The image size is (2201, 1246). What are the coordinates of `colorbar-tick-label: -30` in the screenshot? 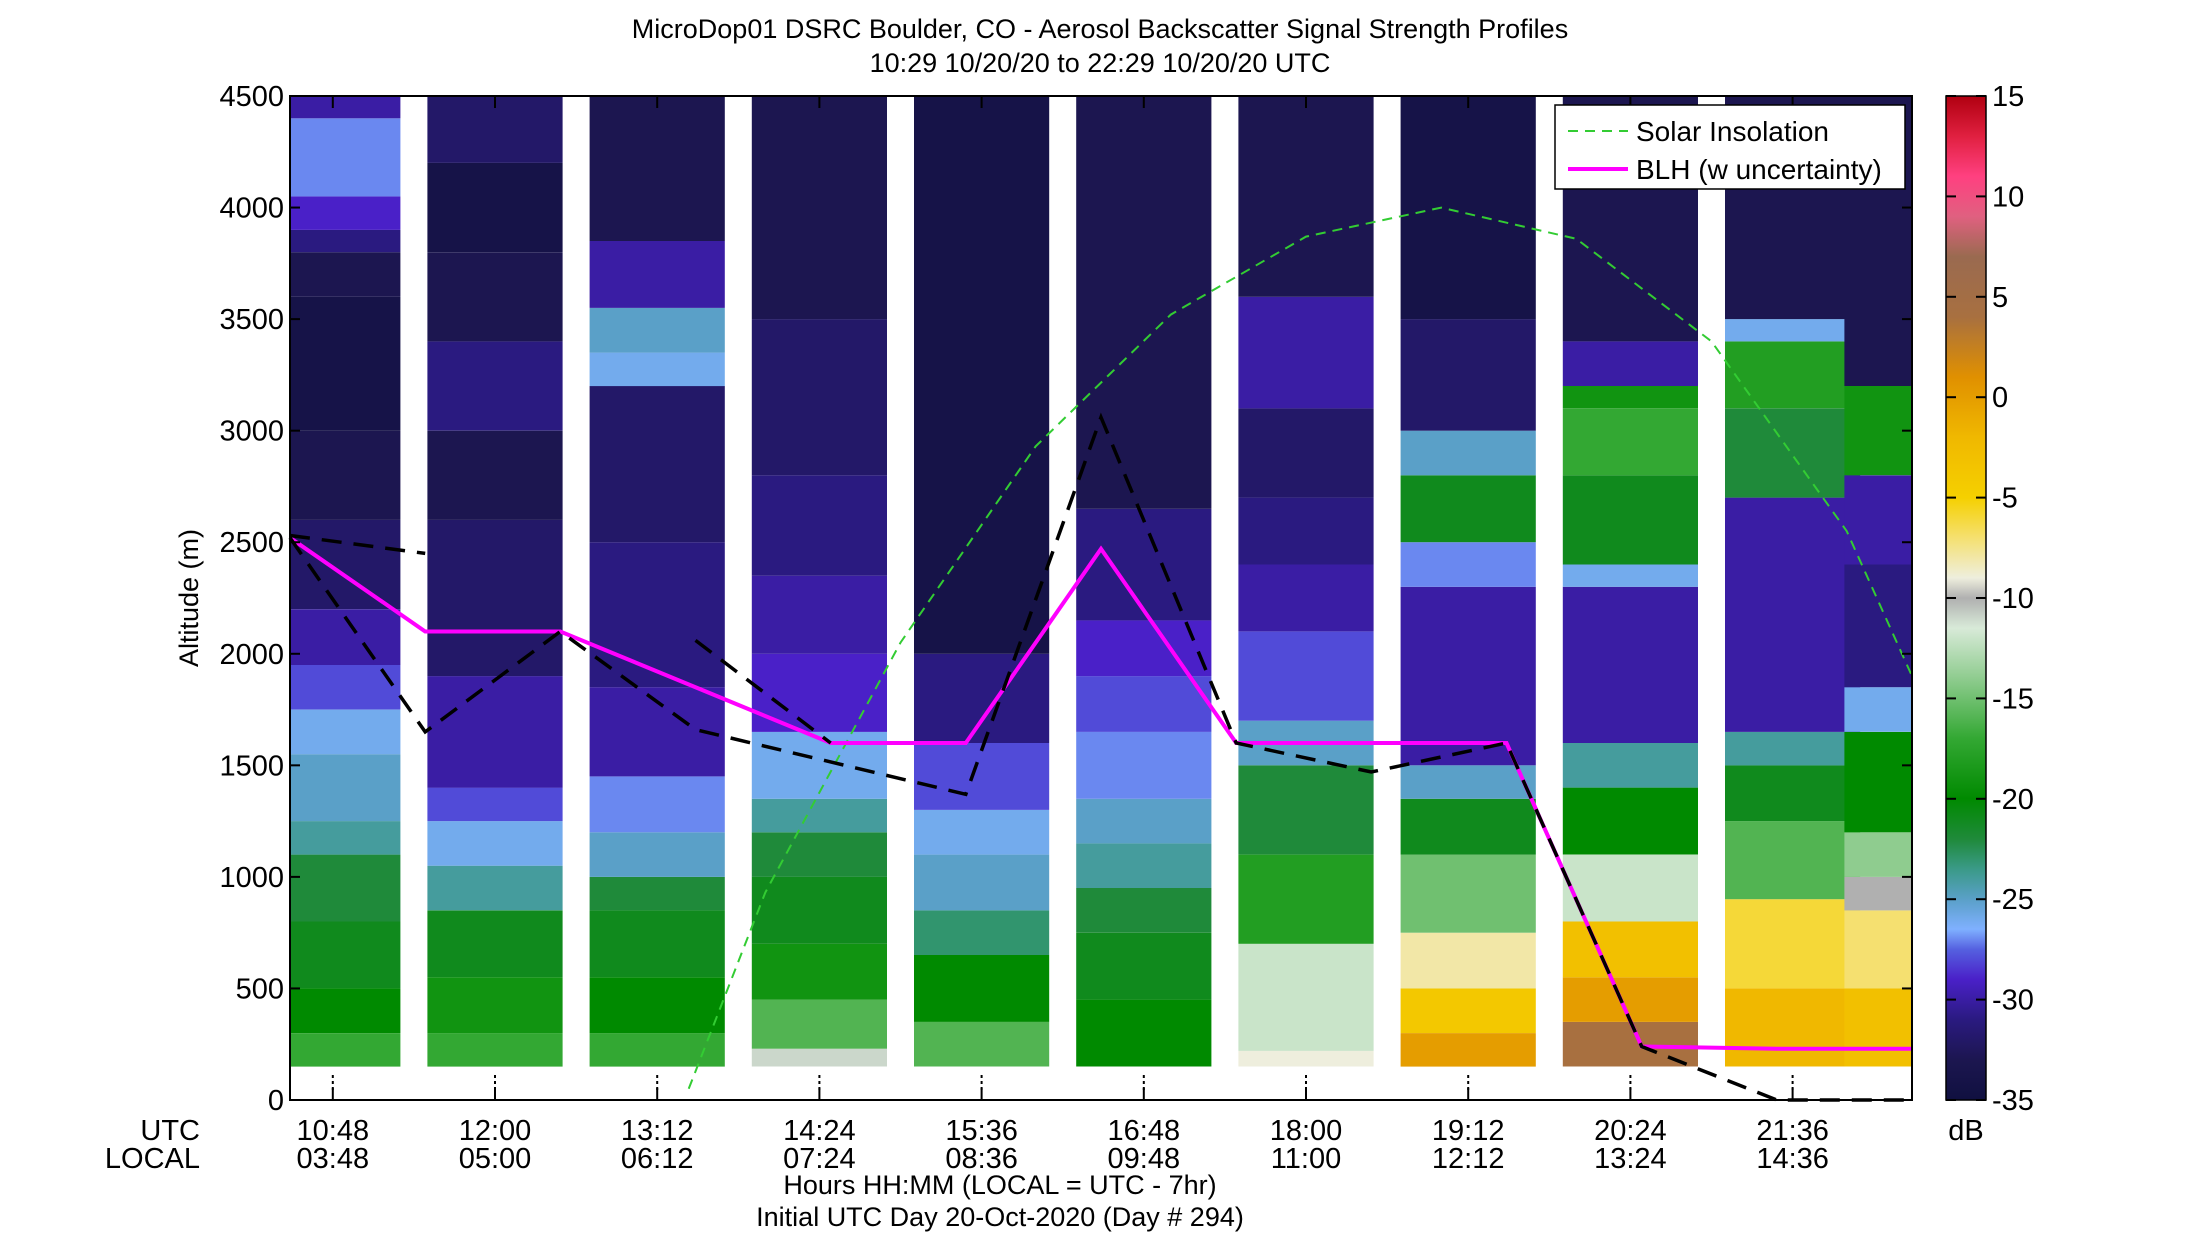 It's located at (2013, 1001).